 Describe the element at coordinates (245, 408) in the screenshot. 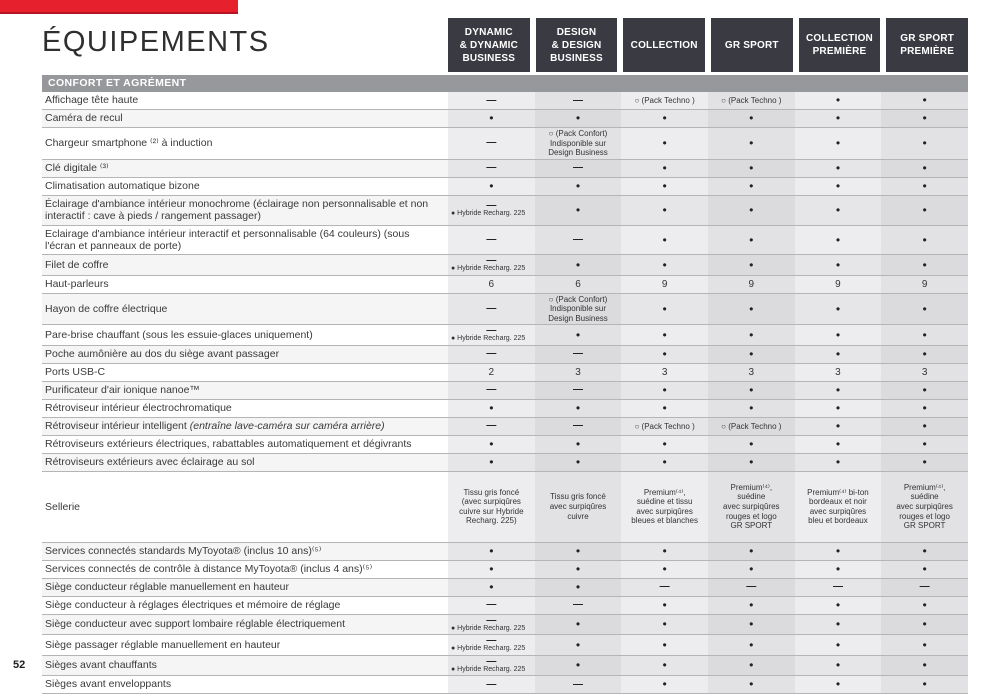

I see `row-label: Rétroviseur intérieur électrochromatique` at that location.